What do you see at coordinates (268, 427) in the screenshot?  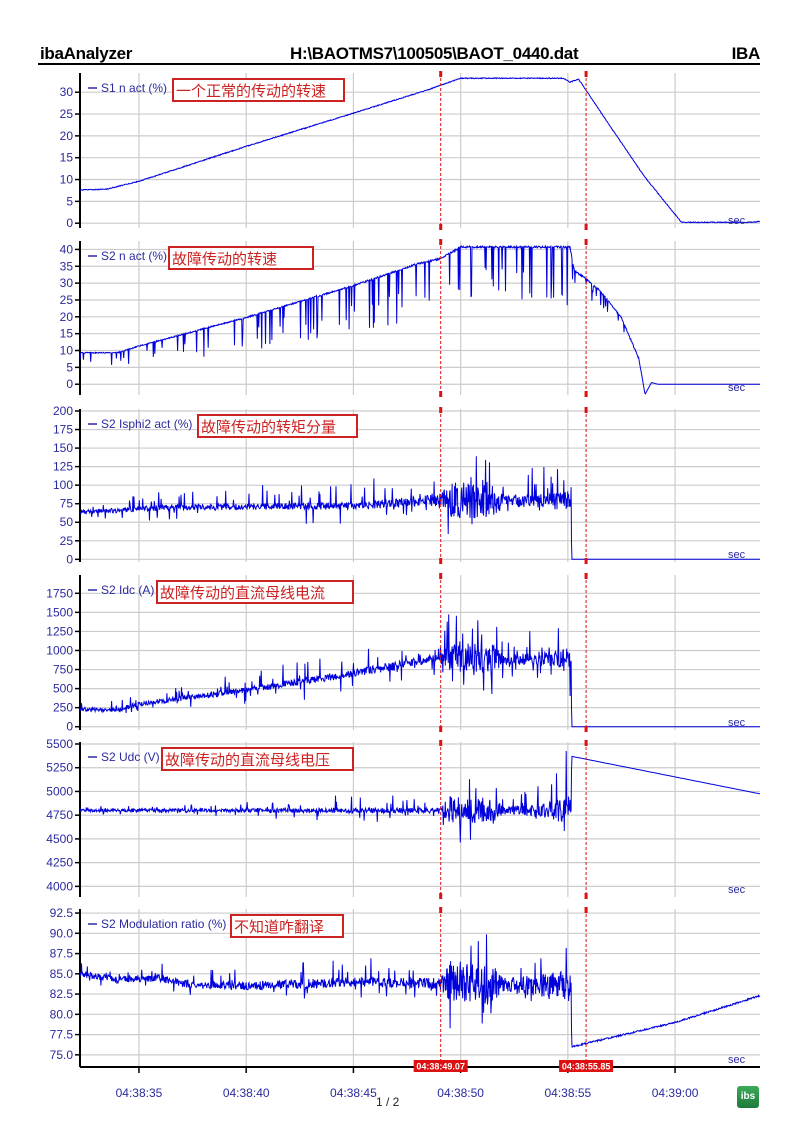 I see `annotation-text: 故障传动的转矩分量` at bounding box center [268, 427].